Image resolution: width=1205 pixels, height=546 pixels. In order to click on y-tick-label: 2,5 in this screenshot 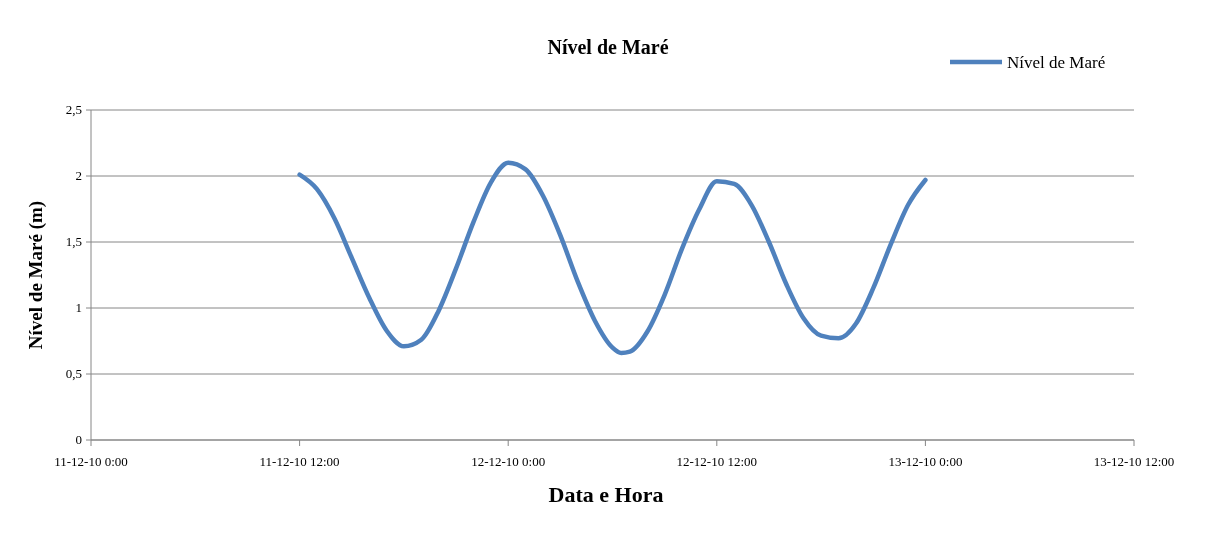, I will do `click(73, 109)`.